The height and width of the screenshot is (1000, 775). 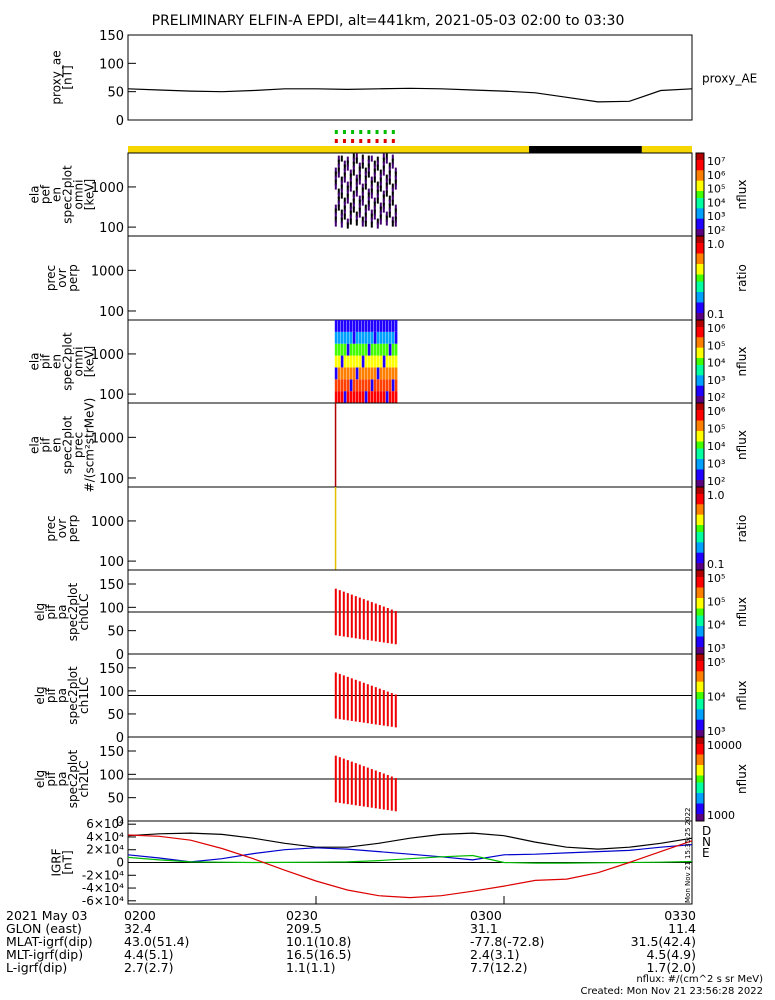 I want to click on ephemeris-value: 11.4, so click(x=682, y=928).